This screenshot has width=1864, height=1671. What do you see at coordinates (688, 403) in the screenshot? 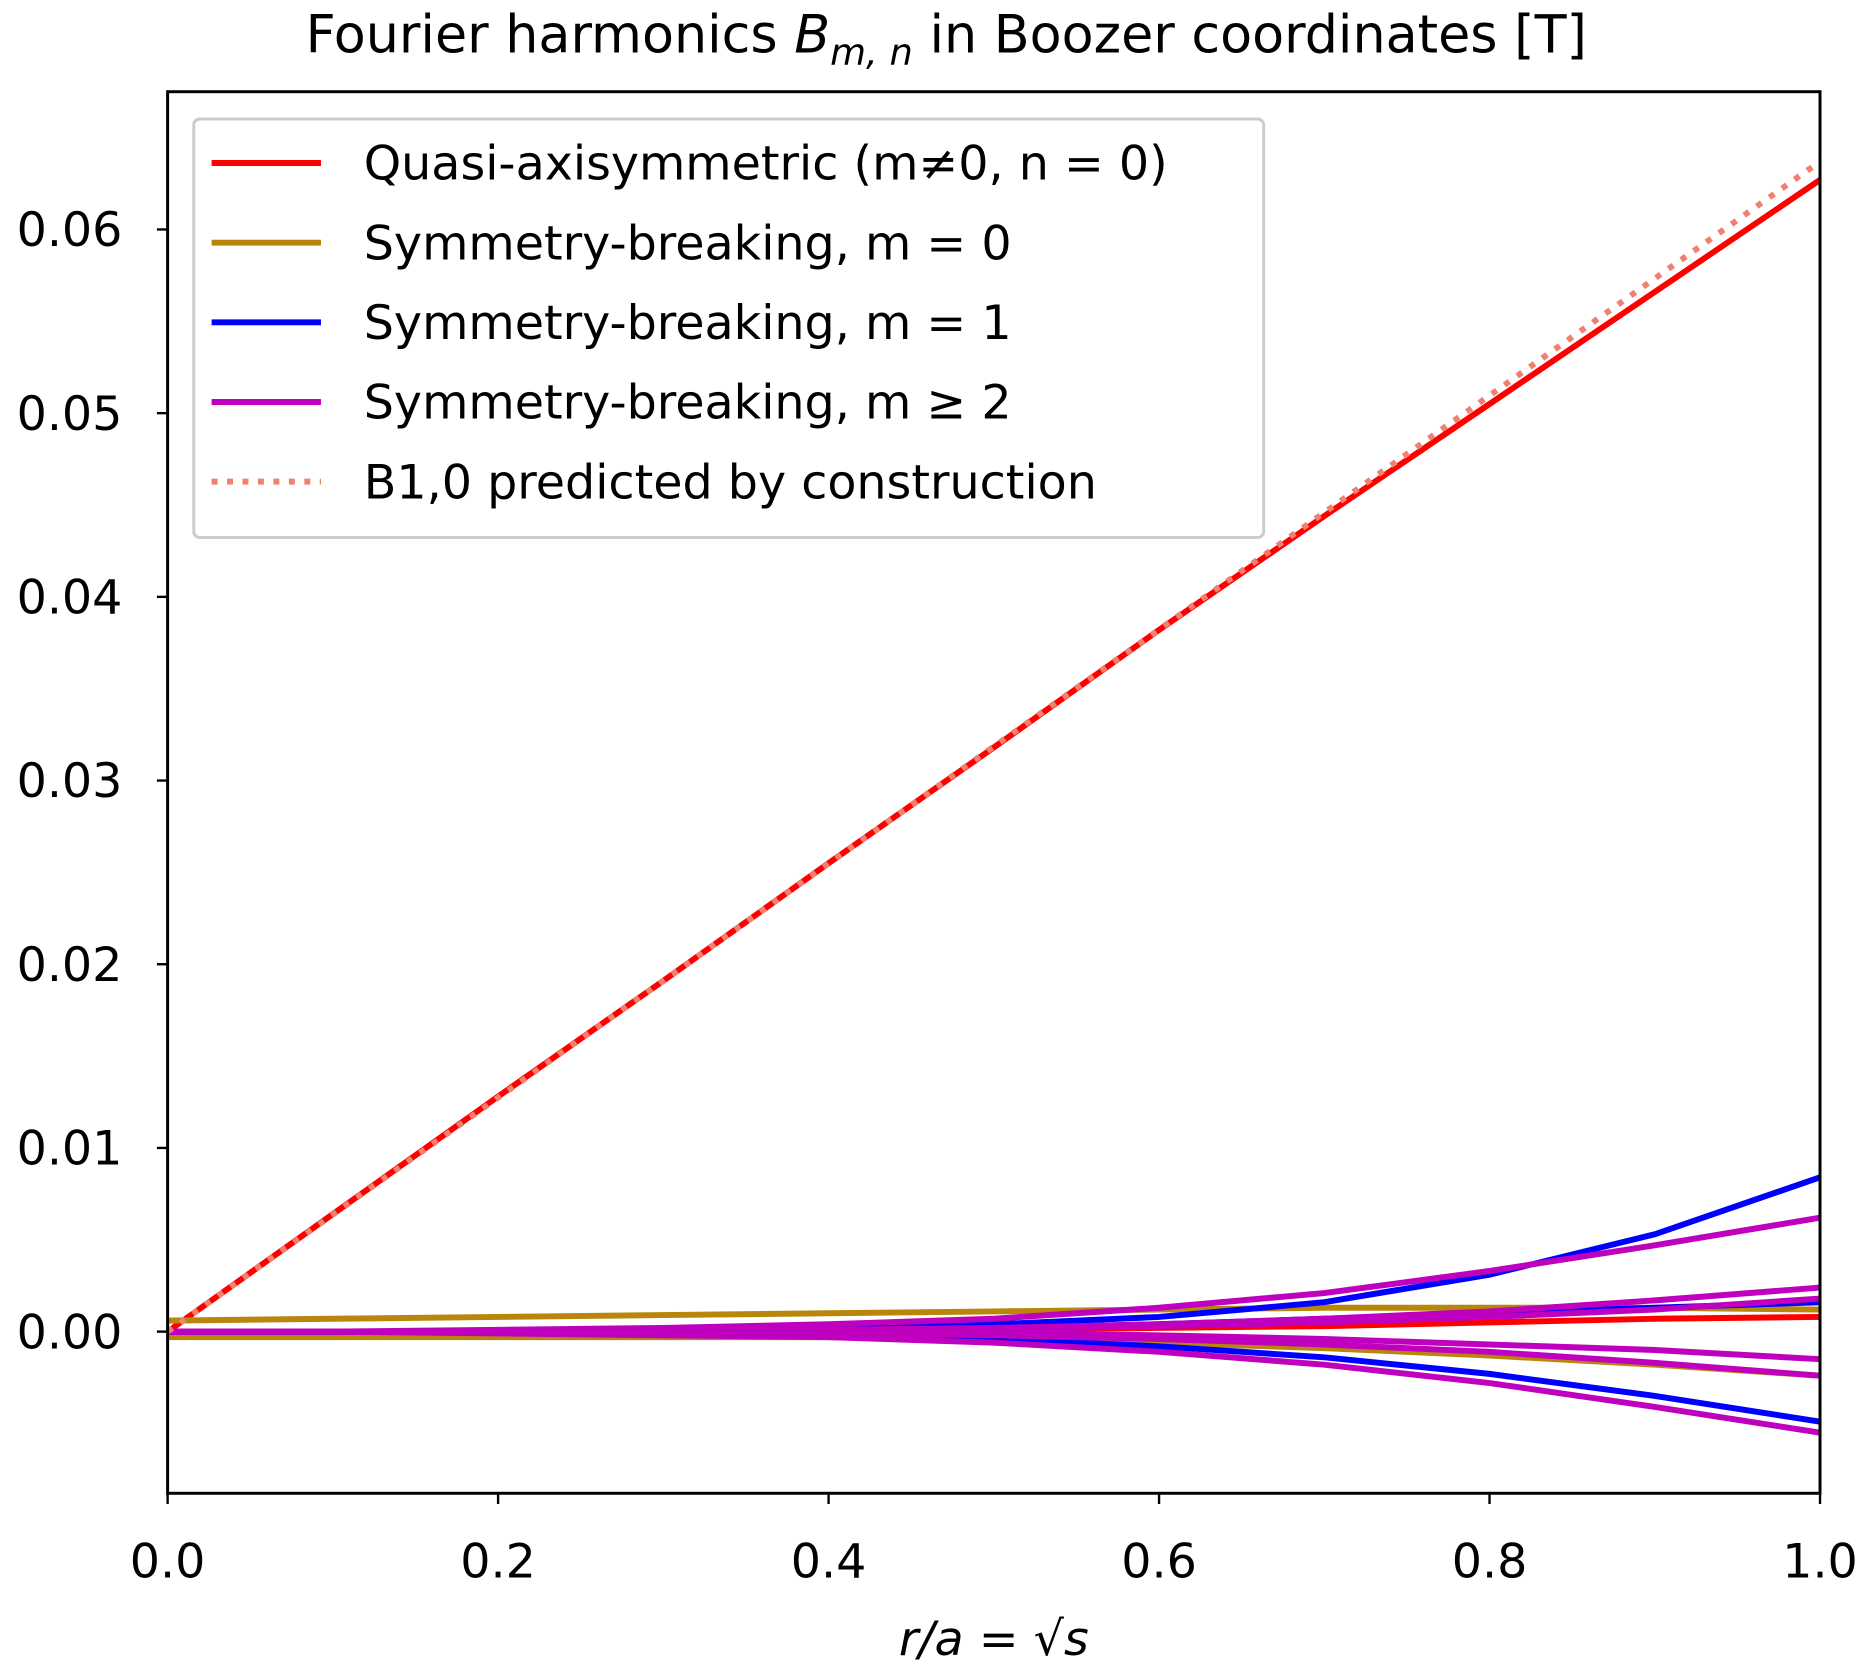
I see `legend-label: Symmetry-breaking, m ≥ 2` at bounding box center [688, 403].